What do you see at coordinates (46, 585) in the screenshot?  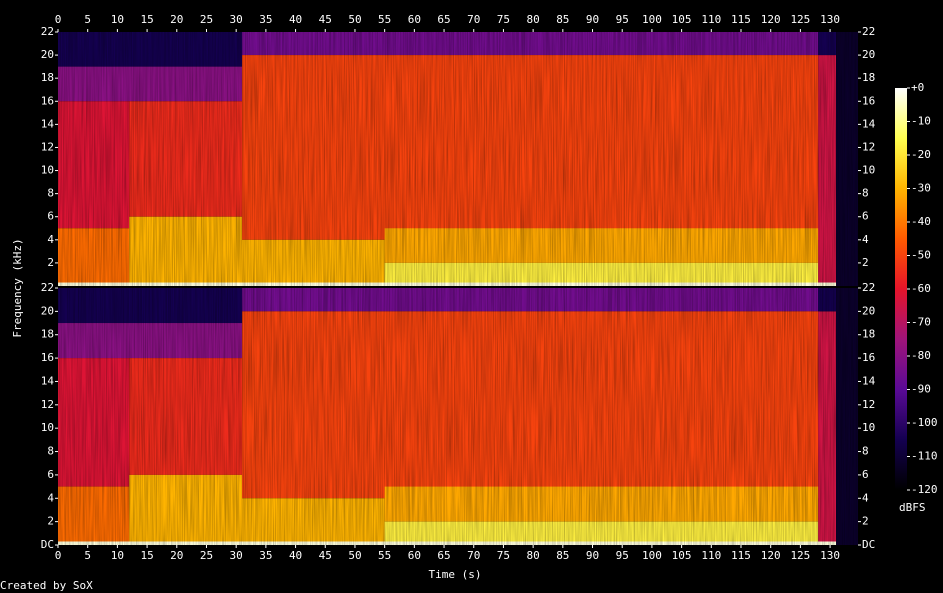 I see `footer: Created by SoX` at bounding box center [46, 585].